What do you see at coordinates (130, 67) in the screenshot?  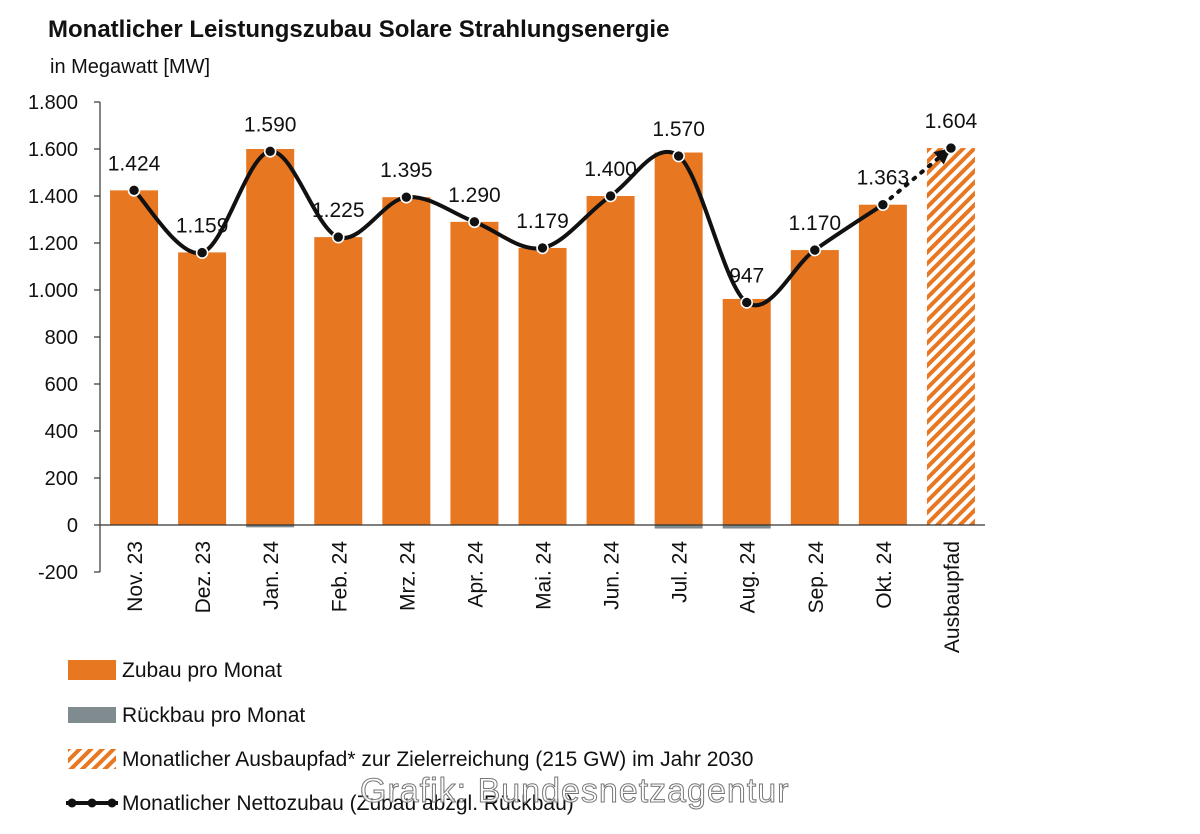 I see `chart-subtitle: in Megawatt [MW]` at bounding box center [130, 67].